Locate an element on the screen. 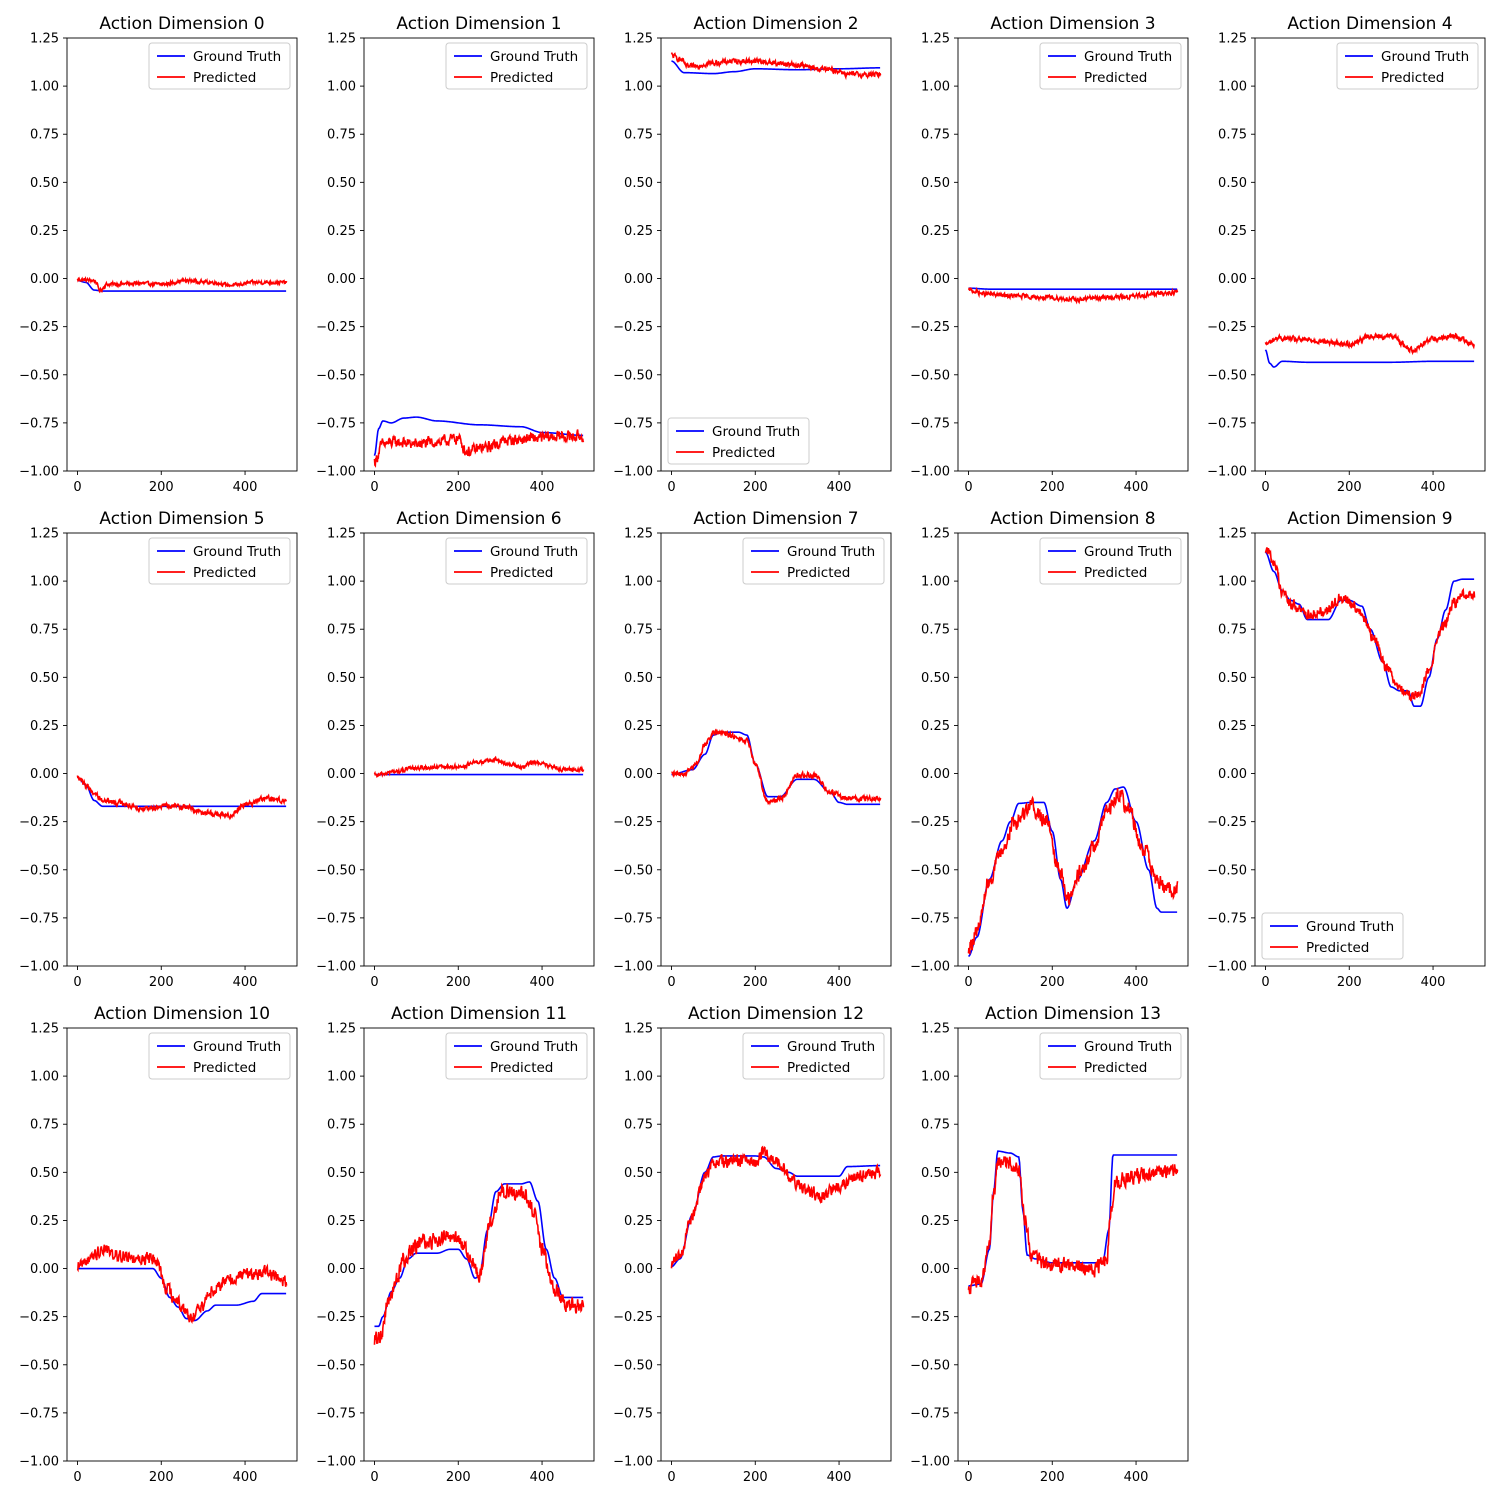 The width and height of the screenshot is (1500, 1500). subplot-title: Action Dimension 13 is located at coordinates (1073, 1014).